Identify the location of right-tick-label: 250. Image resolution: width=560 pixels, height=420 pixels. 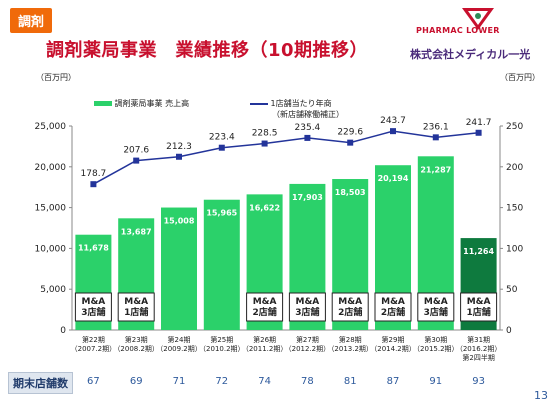
(514, 127).